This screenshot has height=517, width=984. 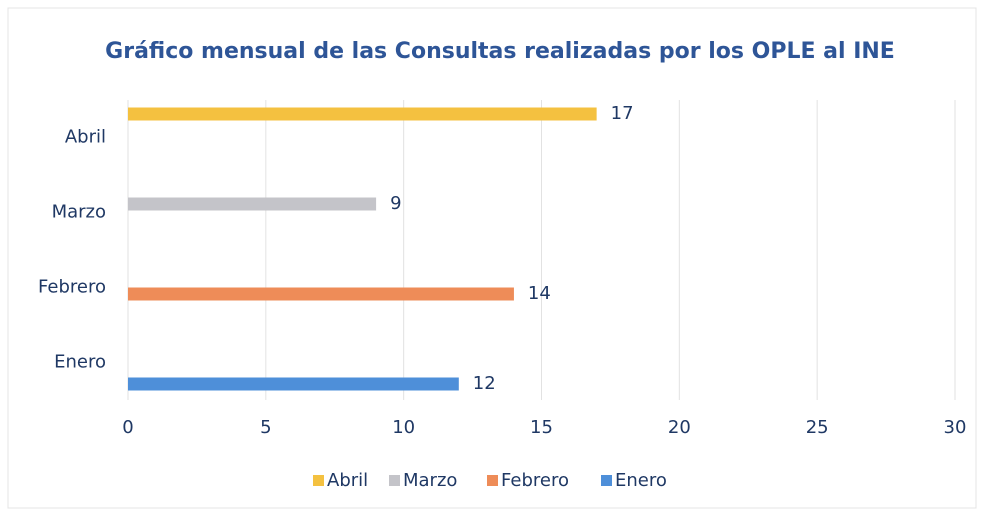 What do you see at coordinates (403, 427) in the screenshot?
I see `x-tick-label: 10` at bounding box center [403, 427].